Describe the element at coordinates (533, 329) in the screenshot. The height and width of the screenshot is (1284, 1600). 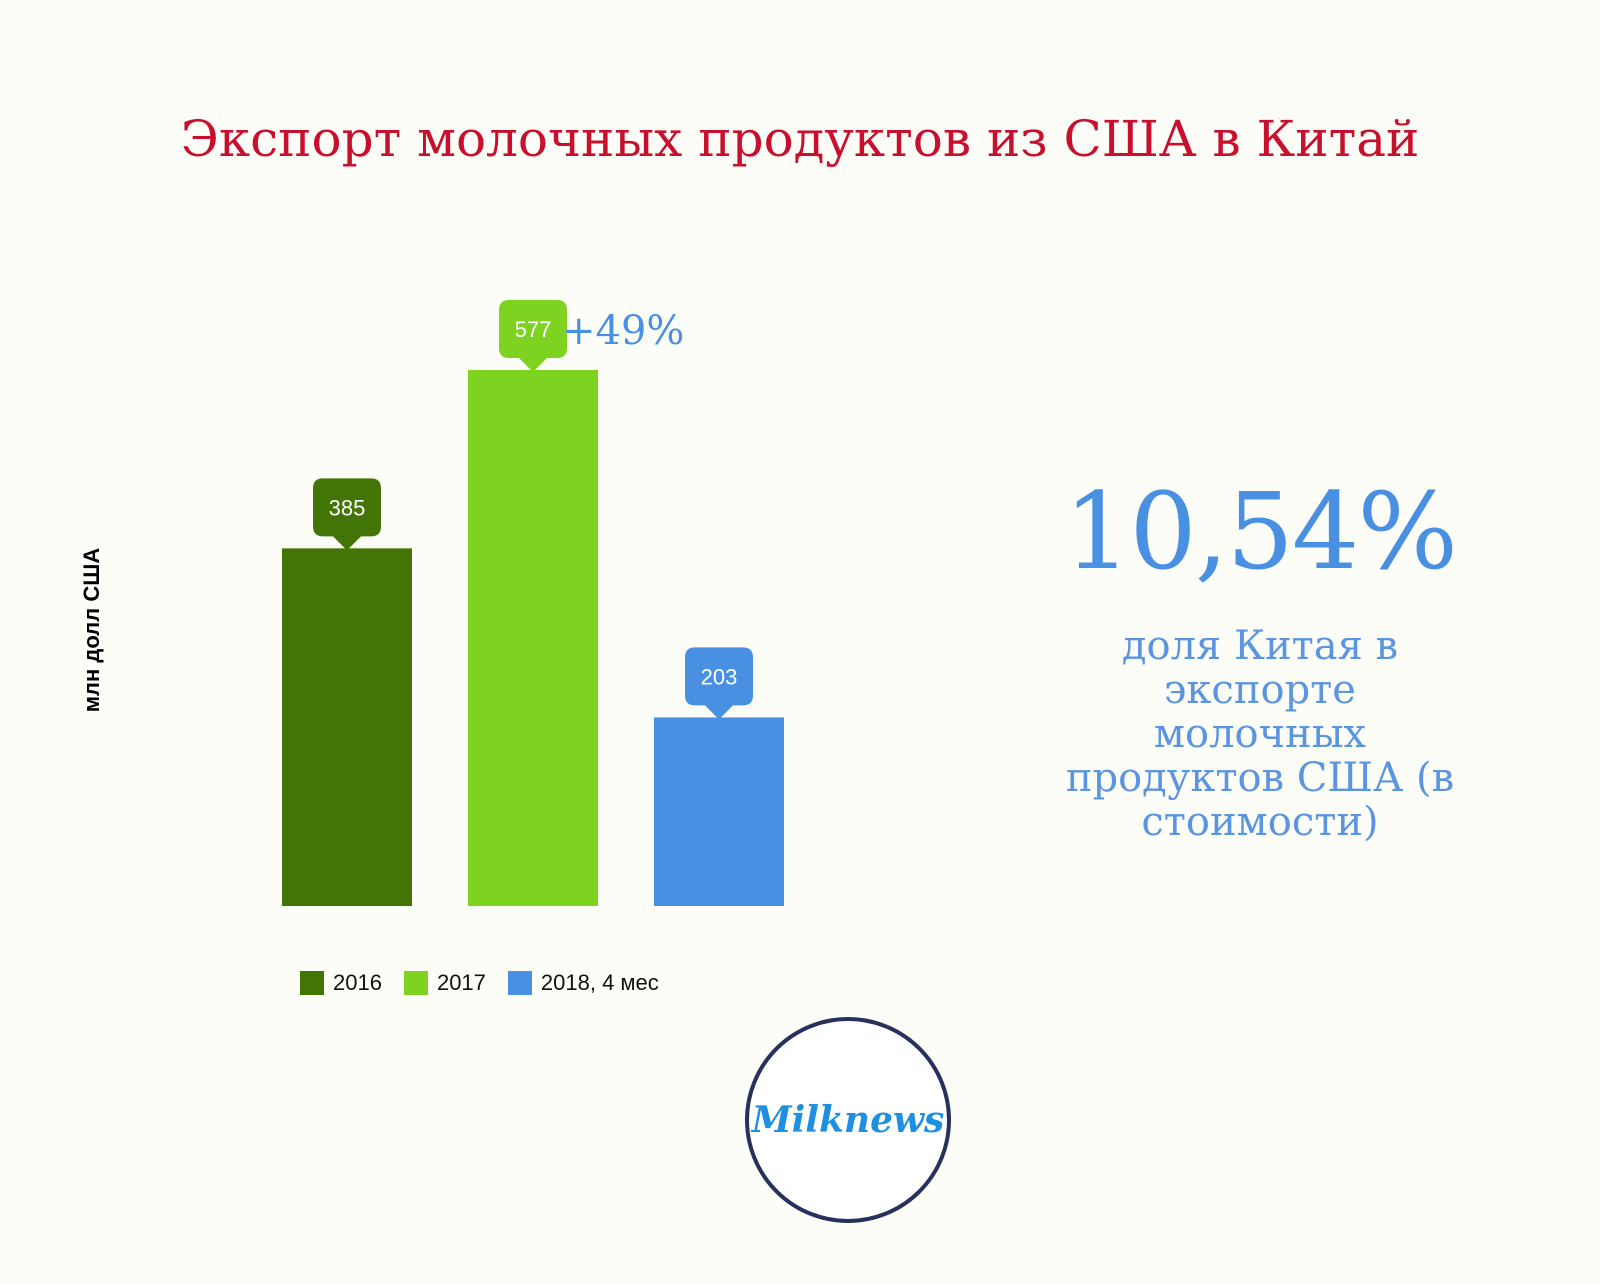
I see `data-label-2017: 577` at that location.